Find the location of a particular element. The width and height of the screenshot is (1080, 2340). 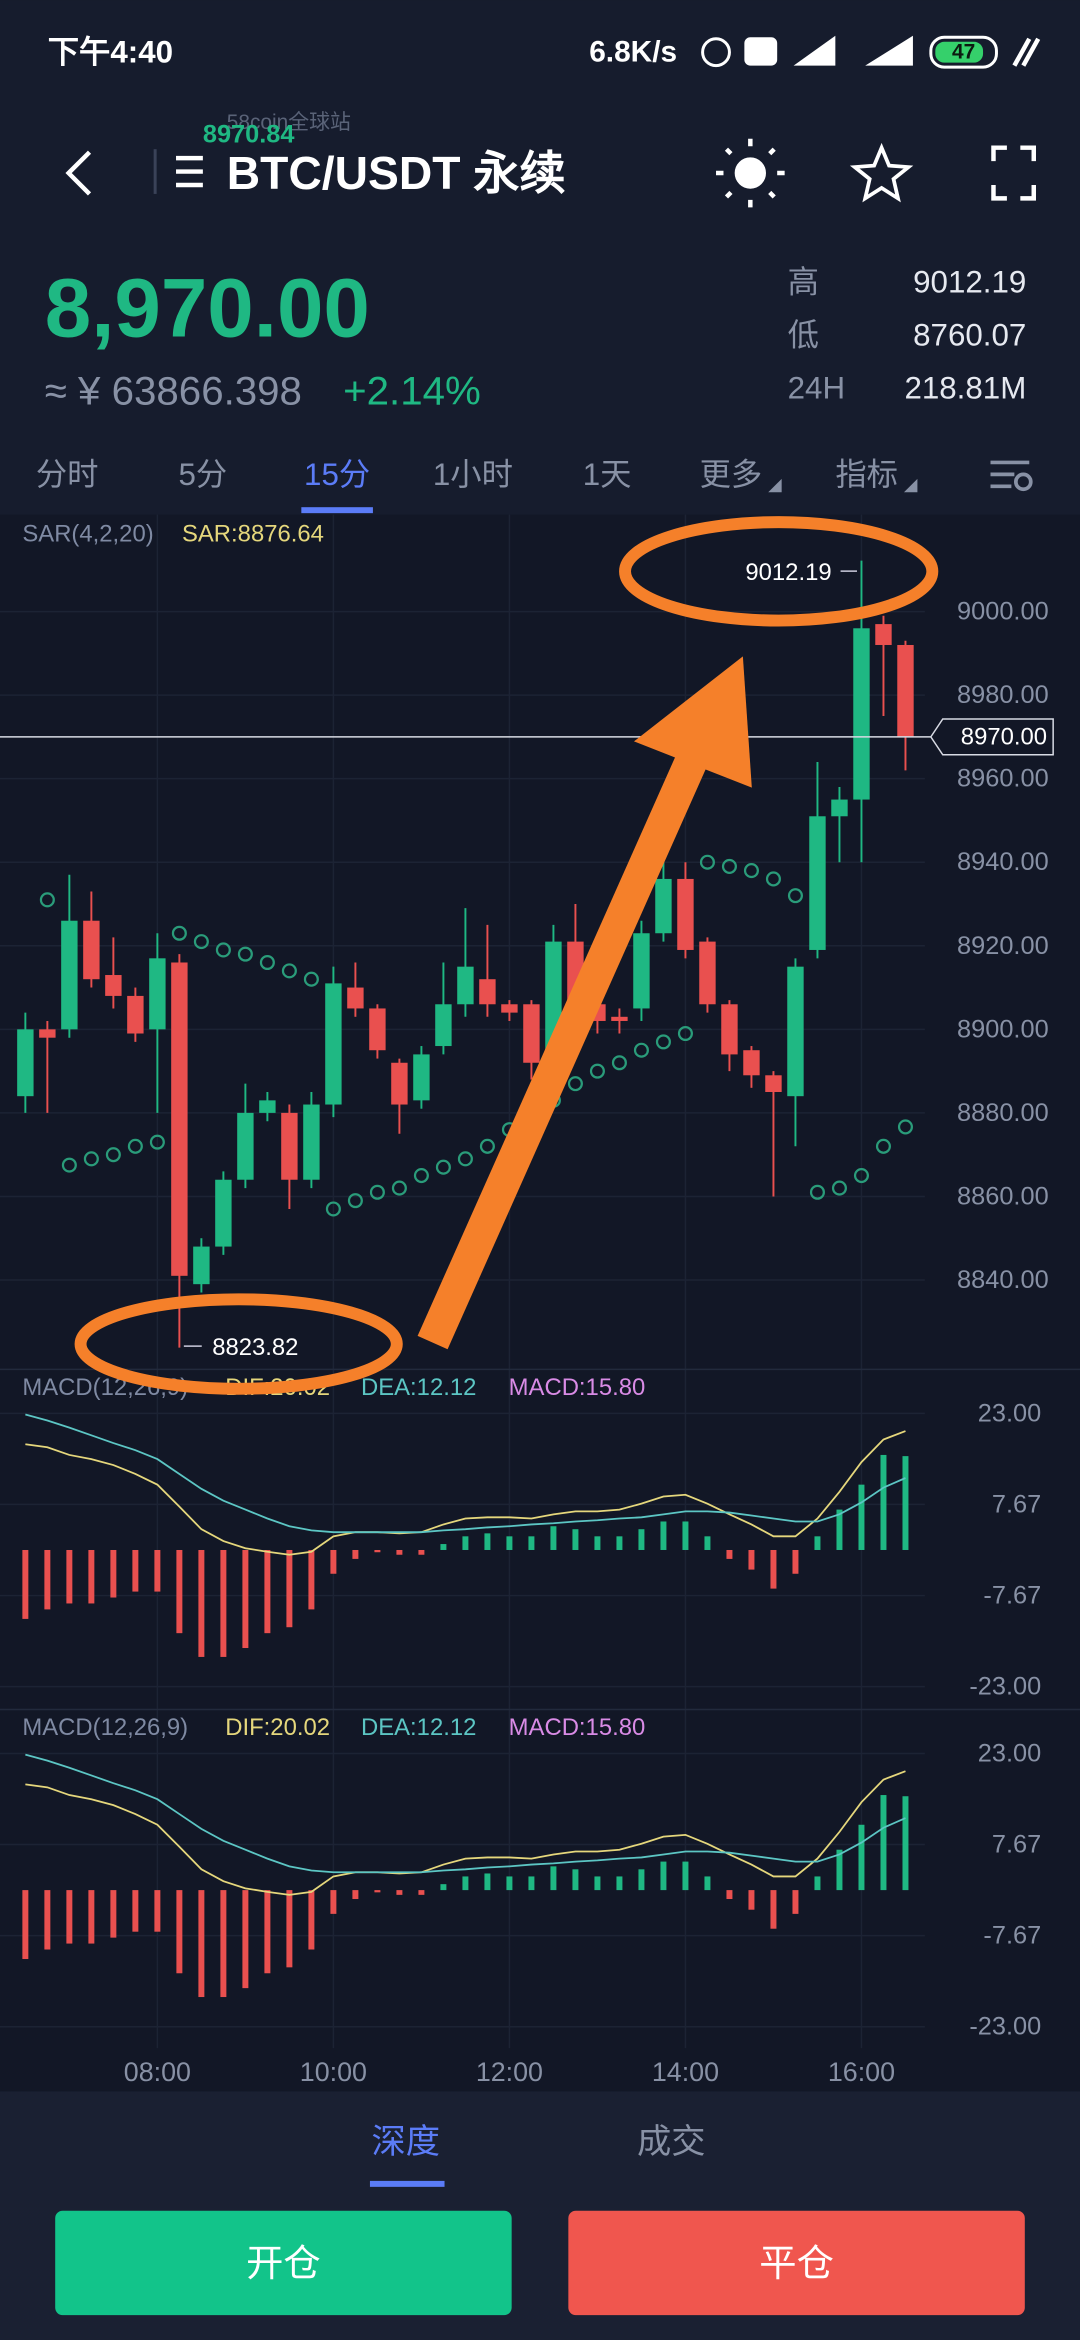

interval-tabs: 分时 5分 15分 1小时 1天 更多 指标 is located at coordinates (477, 485).